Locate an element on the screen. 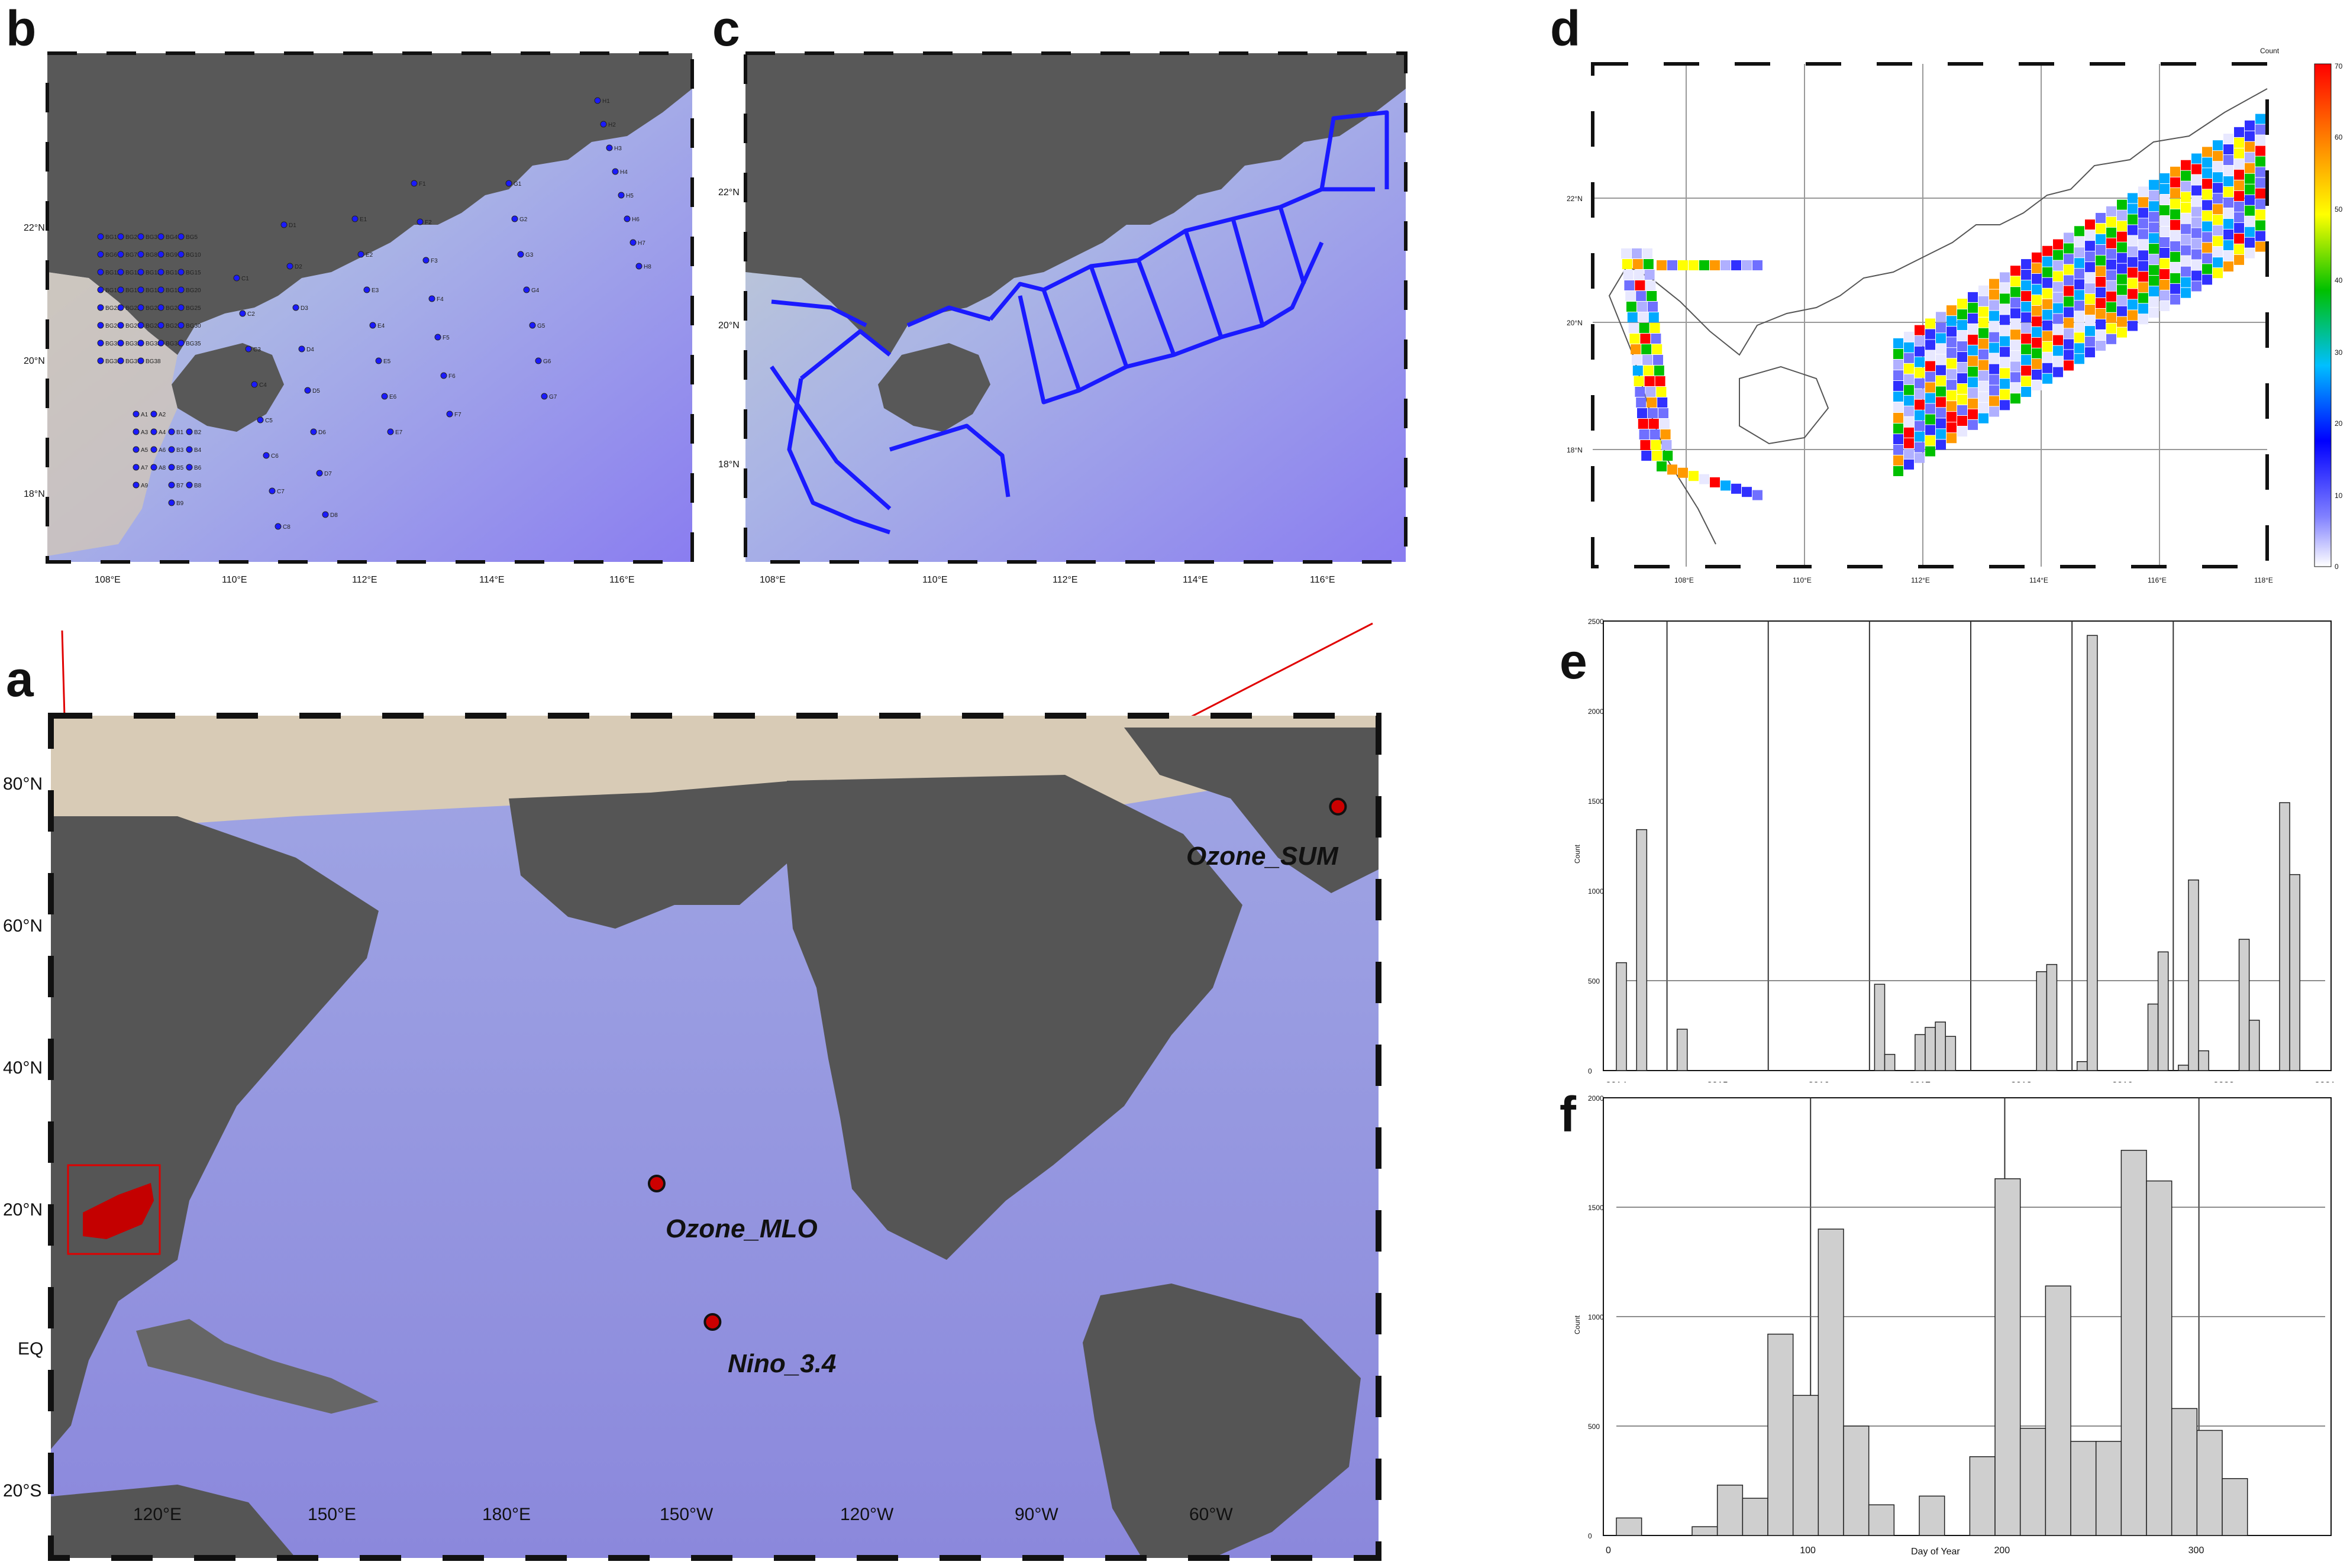 Image resolution: width=2350 pixels, height=1568 pixels. f-xtick: 300 is located at coordinates (2196, 1551).